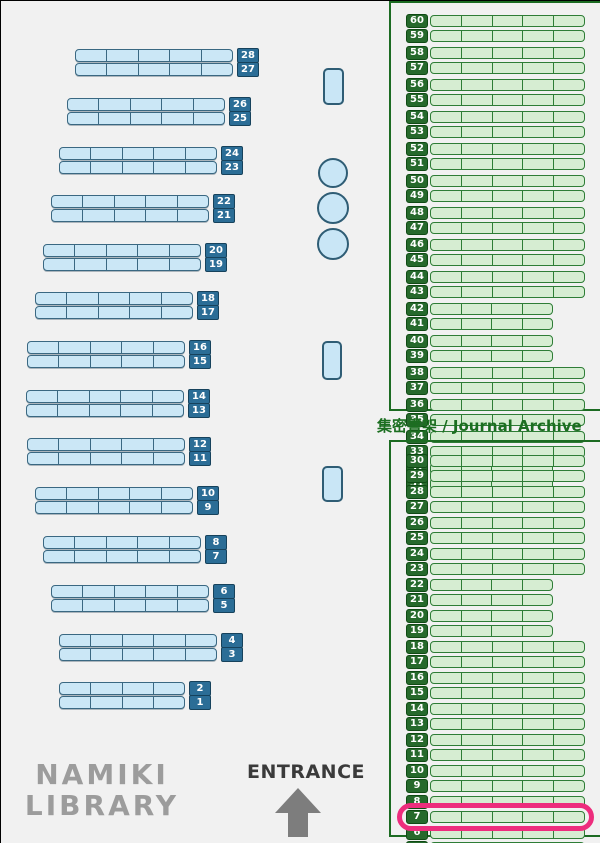  What do you see at coordinates (495, 569) in the screenshot?
I see `archive-shelf-row: 23` at bounding box center [495, 569].